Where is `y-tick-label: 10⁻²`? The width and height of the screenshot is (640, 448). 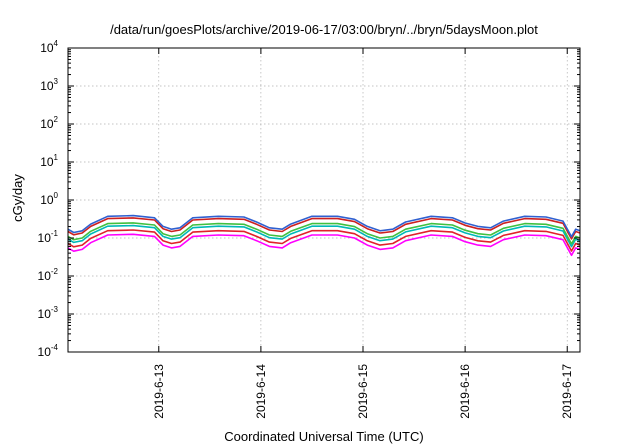 y-tick-label: 10⁻² is located at coordinates (48, 275).